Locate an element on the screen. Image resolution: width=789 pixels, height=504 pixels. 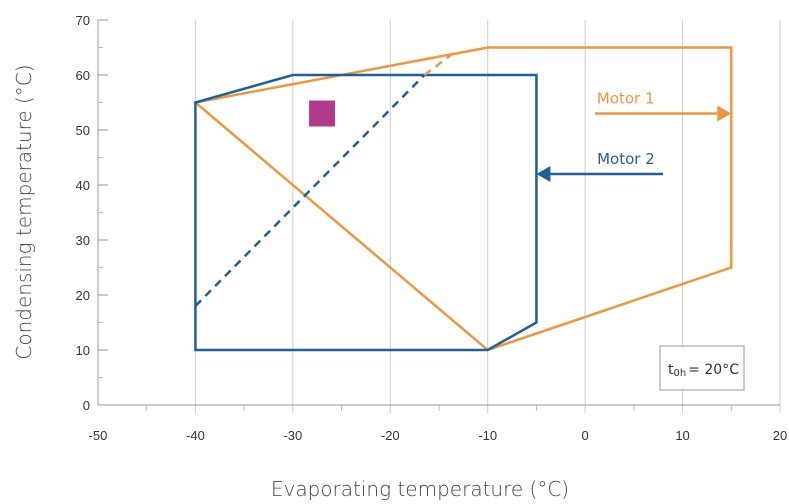
series-label-2: Motor 2 is located at coordinates (626, 159).